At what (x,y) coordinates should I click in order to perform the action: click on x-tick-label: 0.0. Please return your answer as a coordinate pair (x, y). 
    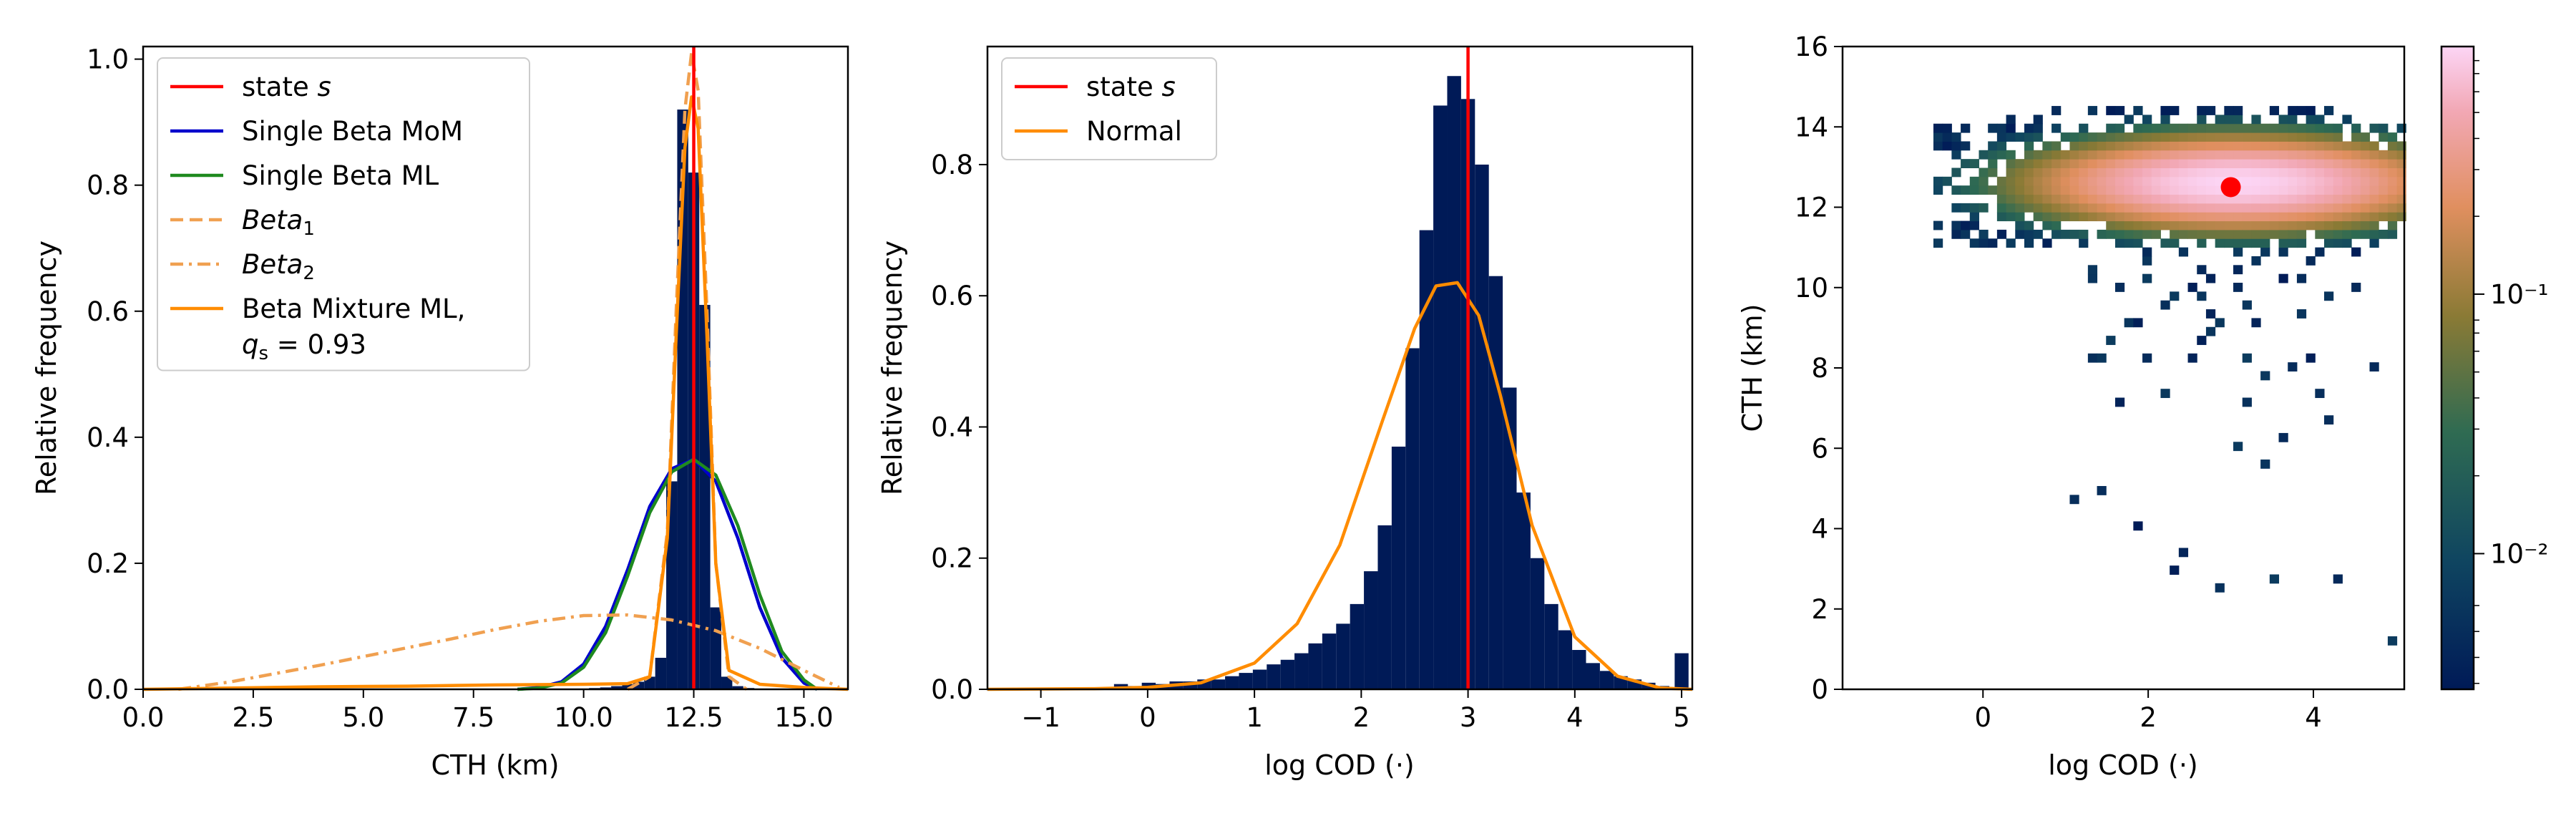
    Looking at the image, I should click on (143, 717).